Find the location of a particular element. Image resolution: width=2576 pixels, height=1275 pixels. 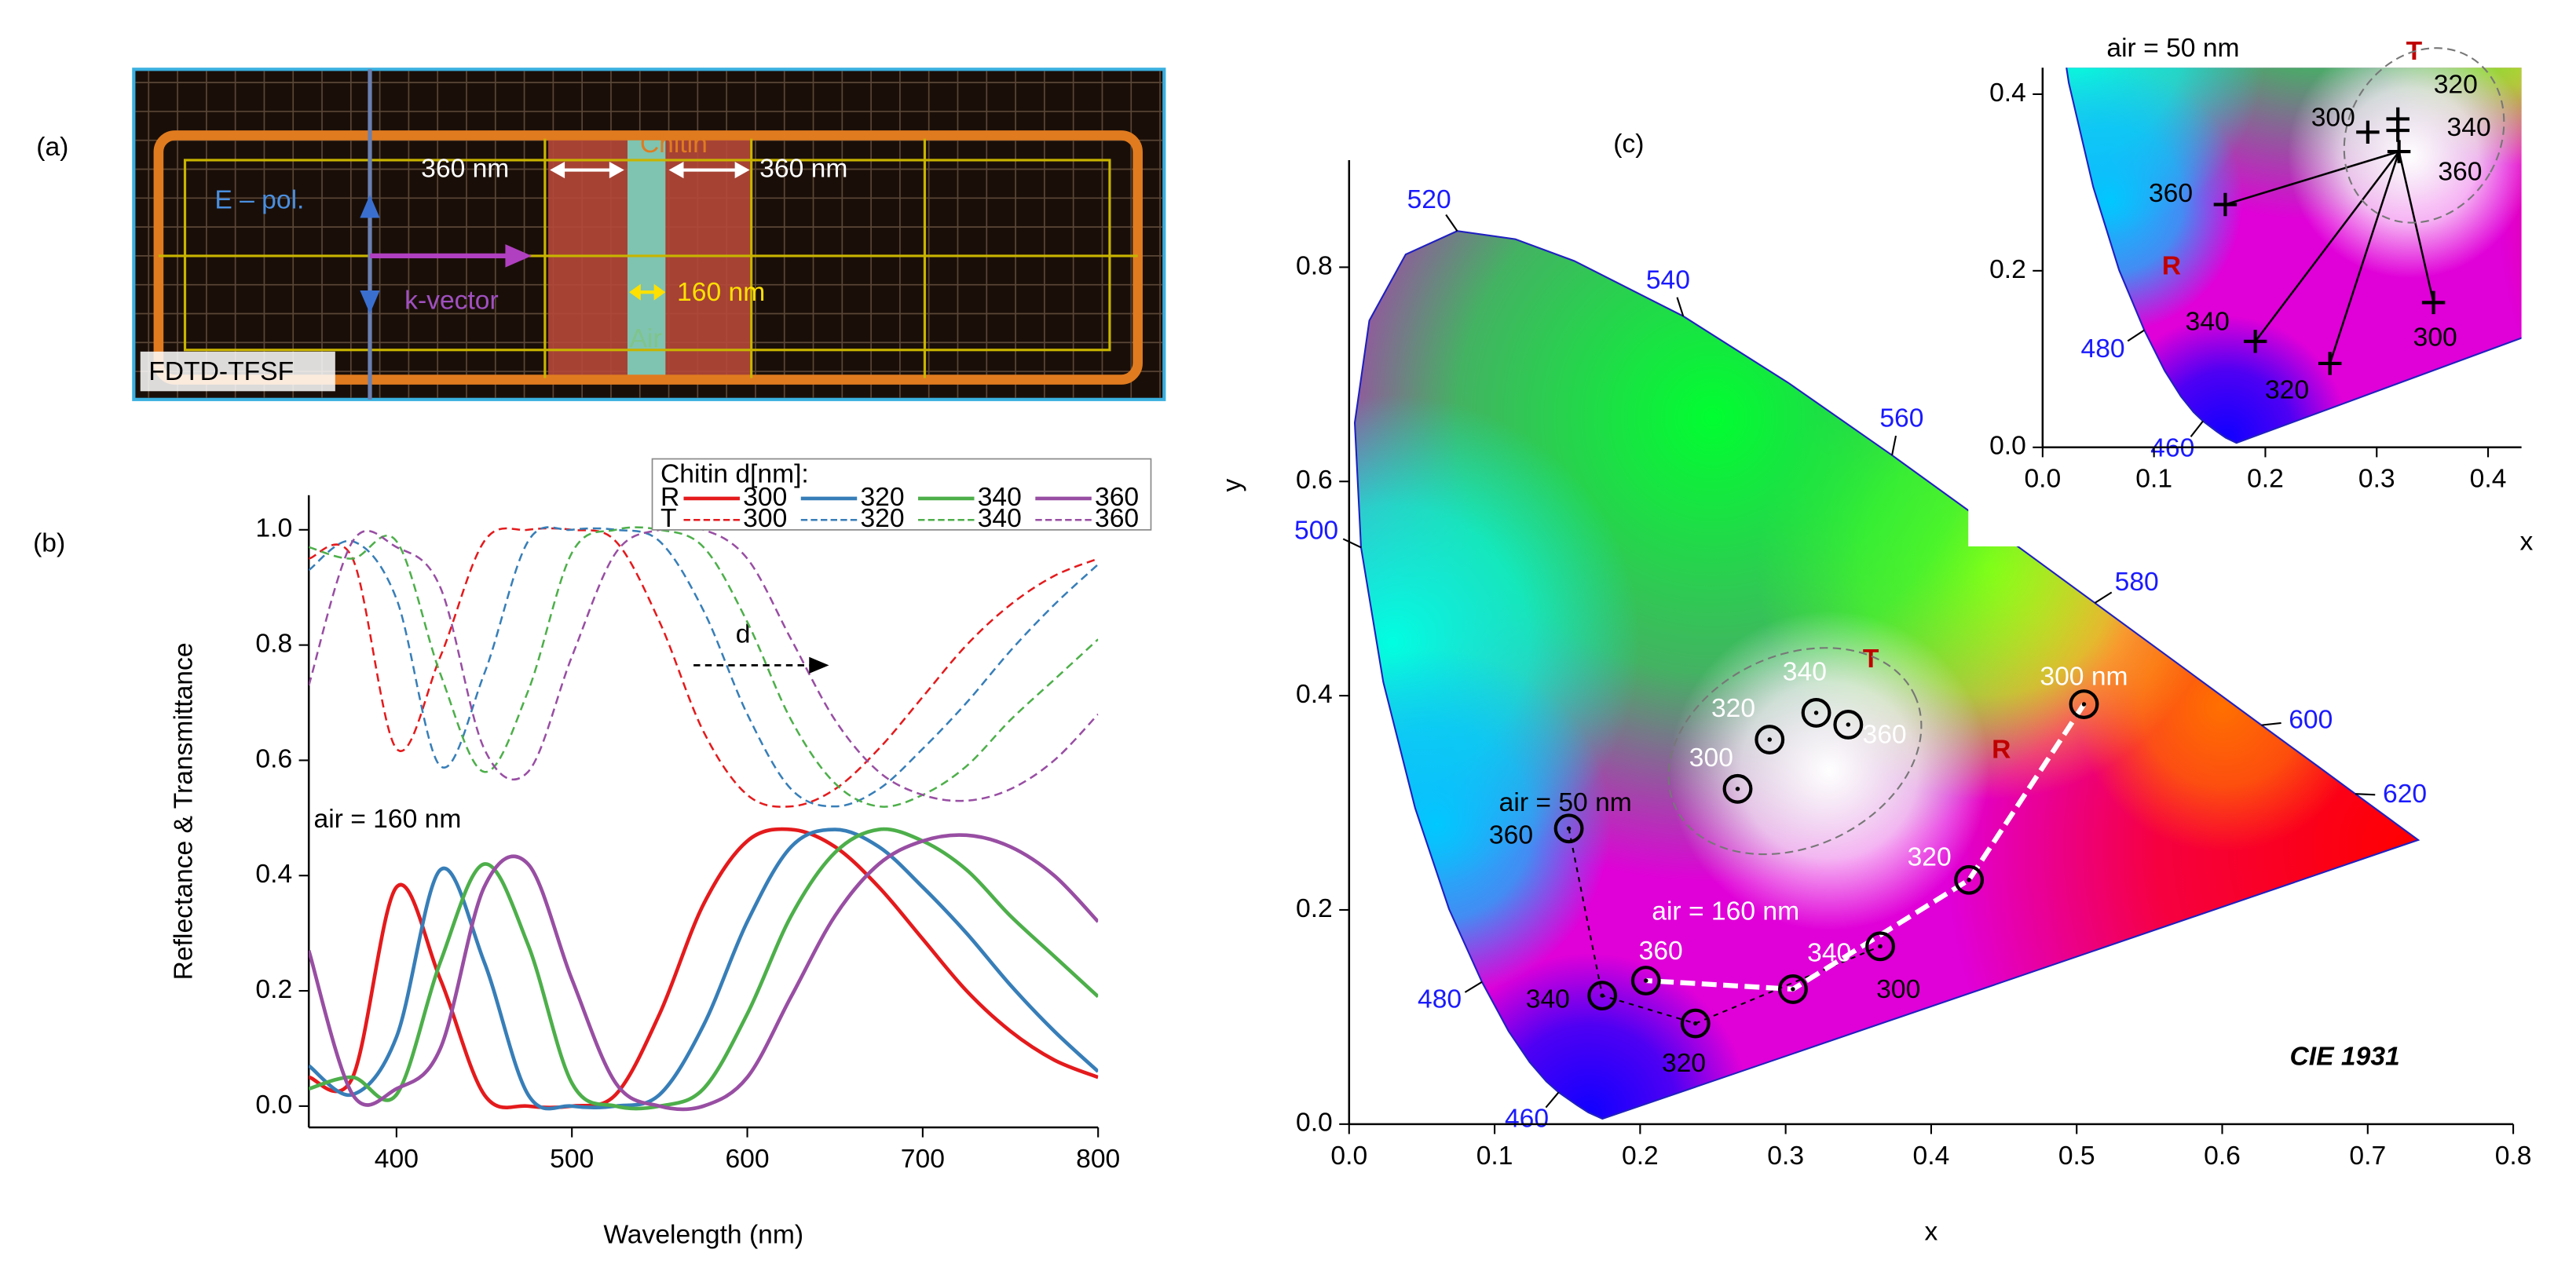

legend-label: 360 is located at coordinates (1117, 518).